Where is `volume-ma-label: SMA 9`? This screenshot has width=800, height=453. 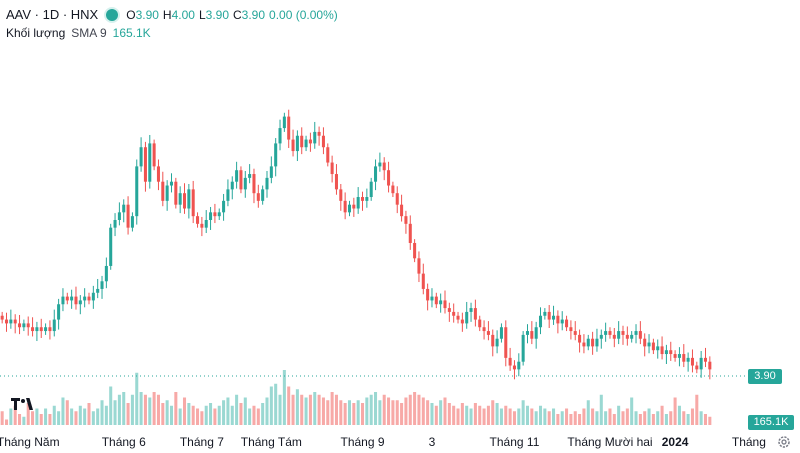
volume-ma-label: SMA 9 is located at coordinates (89, 33).